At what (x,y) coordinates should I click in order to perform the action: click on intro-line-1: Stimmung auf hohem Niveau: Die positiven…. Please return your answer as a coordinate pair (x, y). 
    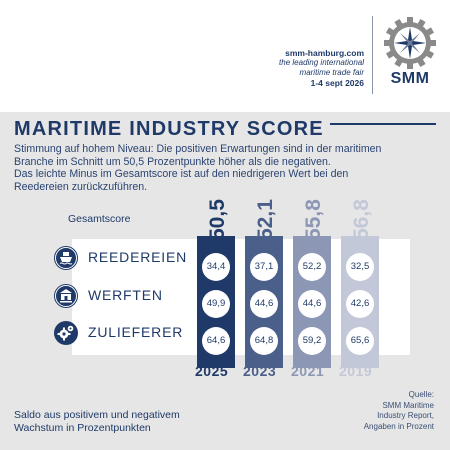
    Looking at the image, I should click on (198, 149).